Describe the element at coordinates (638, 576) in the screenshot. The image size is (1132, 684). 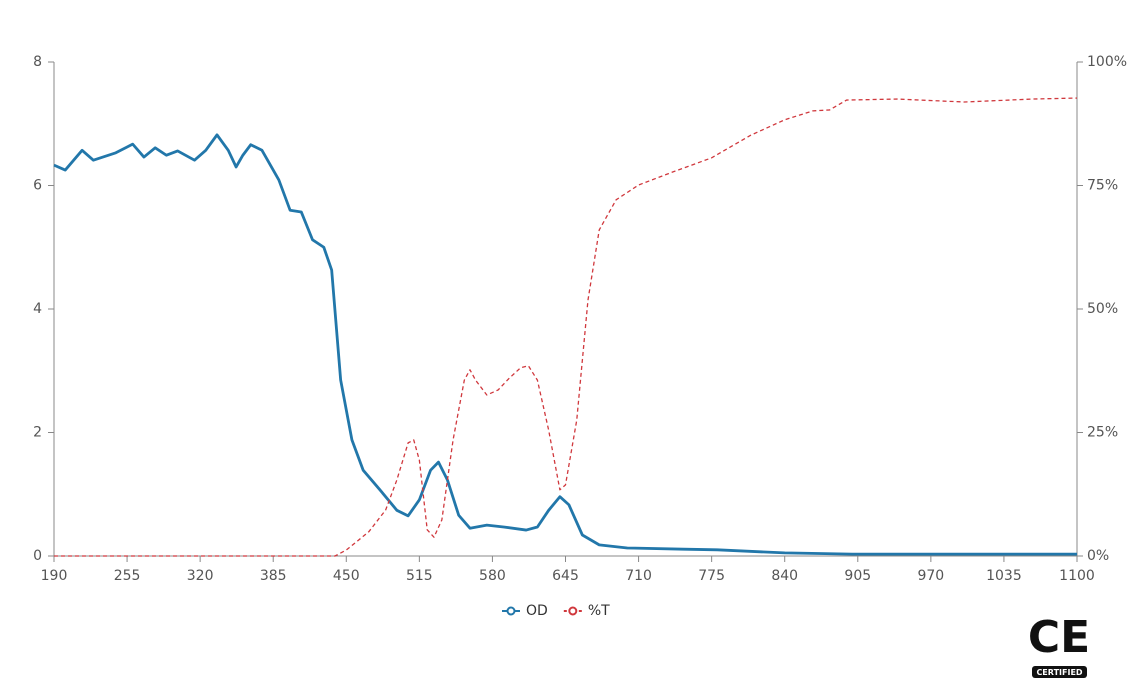
I see `x-tick-label: 710` at that location.